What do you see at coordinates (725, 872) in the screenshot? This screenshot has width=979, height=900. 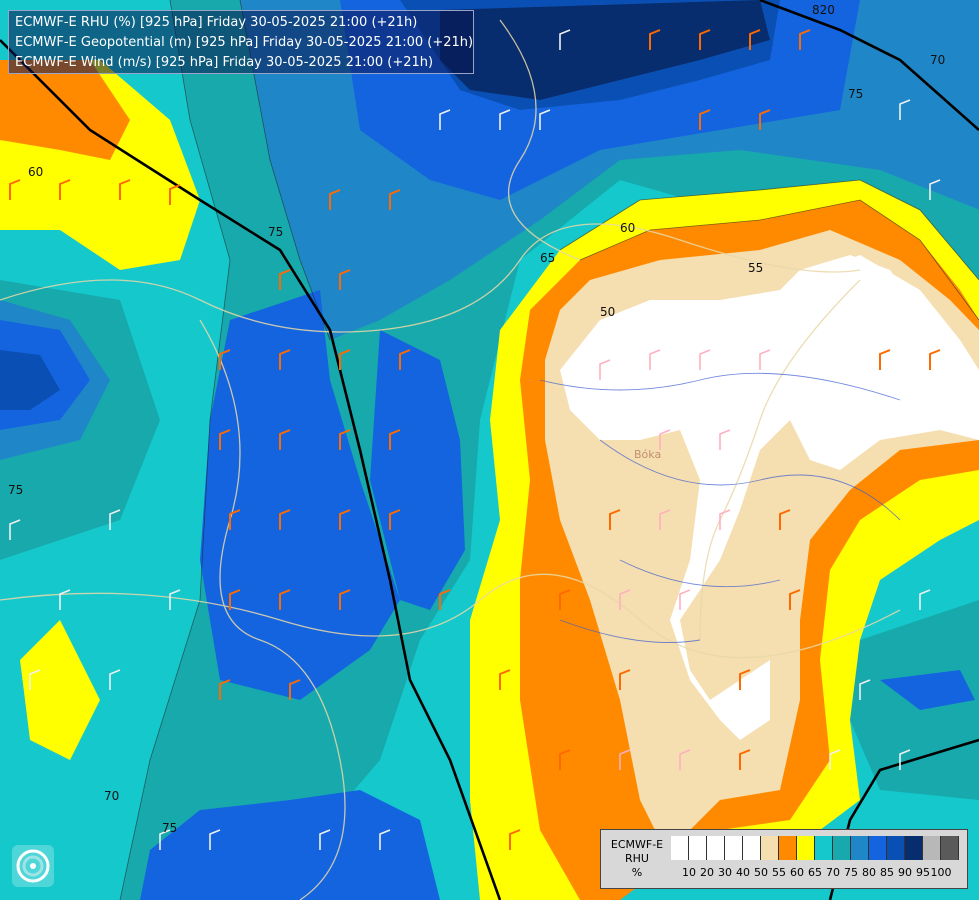 I see `legend-tick-label: 30` at bounding box center [725, 872].